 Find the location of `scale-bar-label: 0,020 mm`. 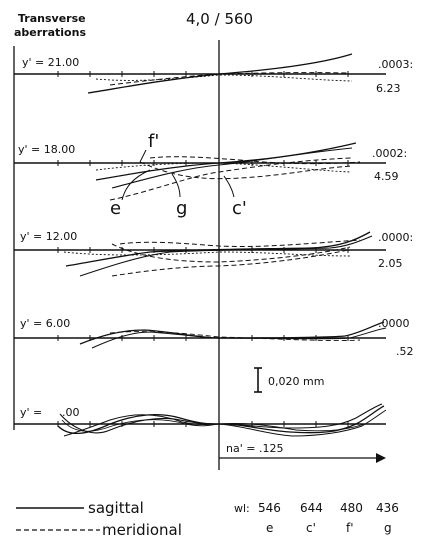

scale-bar-label: 0,020 mm is located at coordinates (296, 381).